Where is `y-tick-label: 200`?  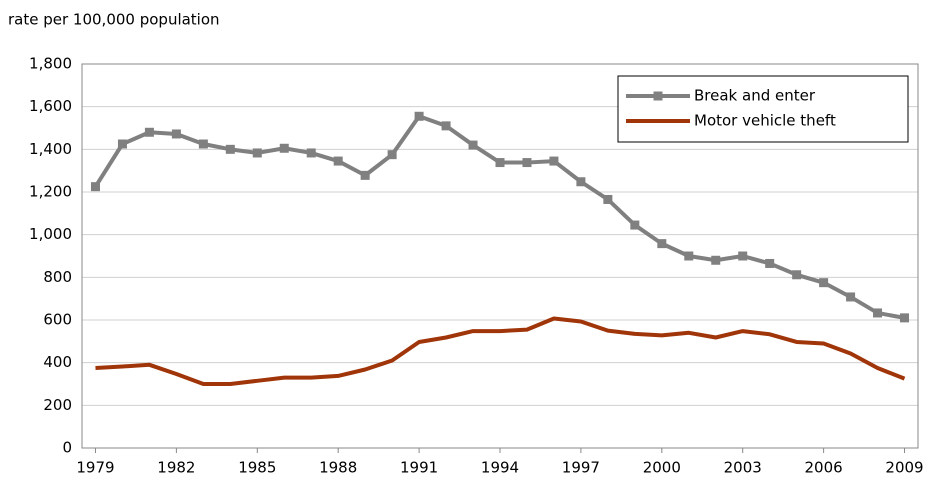 y-tick-label: 200 is located at coordinates (57, 405).